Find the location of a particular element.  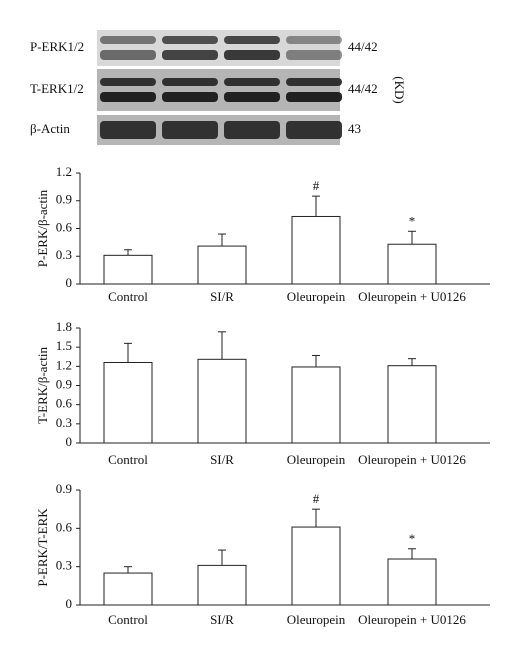

blot-size: 43 is located at coordinates (354, 128).